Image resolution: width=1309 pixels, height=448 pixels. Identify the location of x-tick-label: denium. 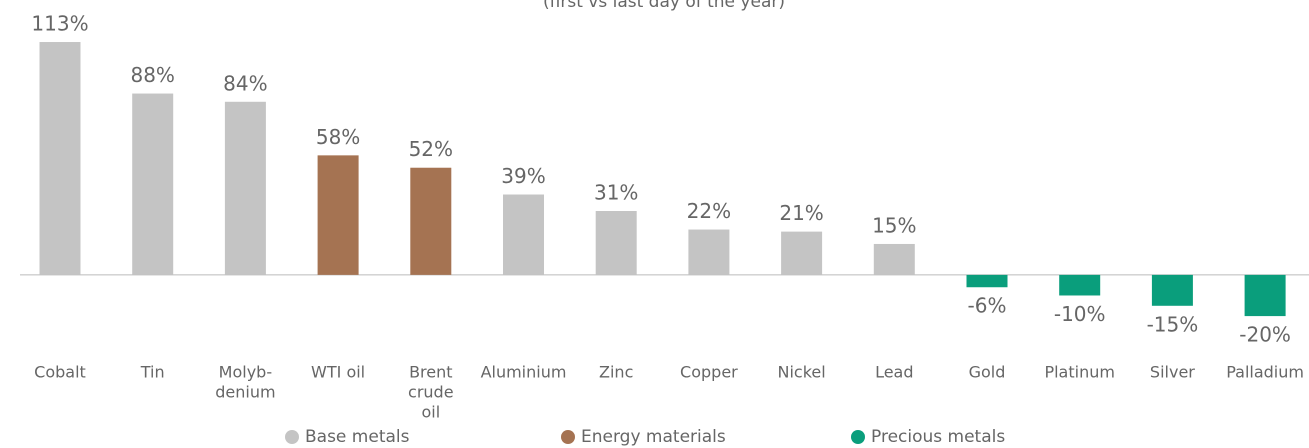
(245, 392).